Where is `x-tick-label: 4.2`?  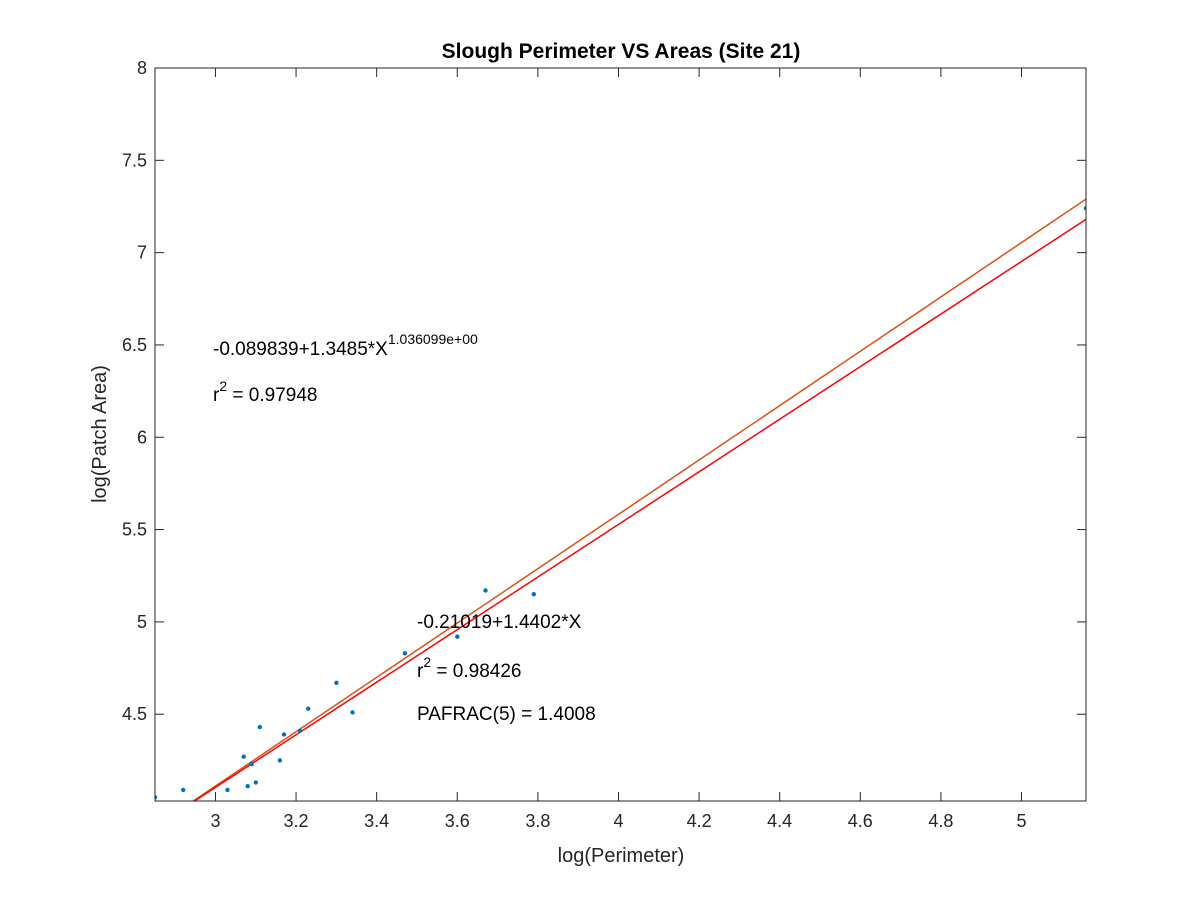 x-tick-label: 4.2 is located at coordinates (699, 821).